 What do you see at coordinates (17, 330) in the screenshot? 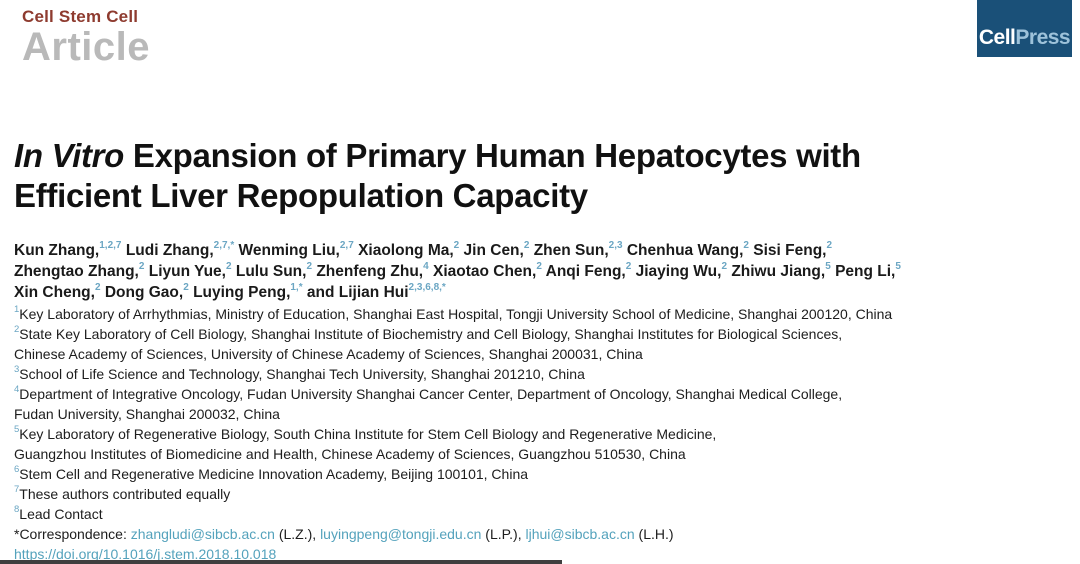
I see `affiliation-number-sup: 2` at bounding box center [17, 330].